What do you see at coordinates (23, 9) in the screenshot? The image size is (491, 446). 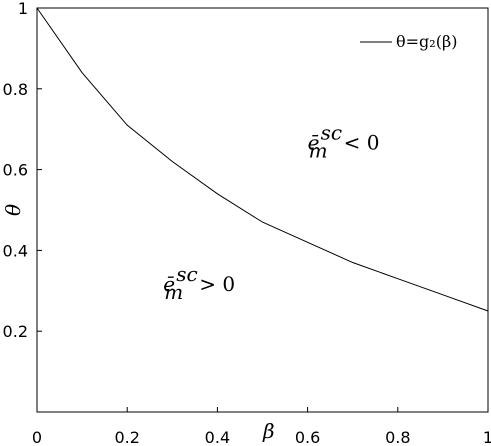 I see `y-tick-label: 1` at bounding box center [23, 9].